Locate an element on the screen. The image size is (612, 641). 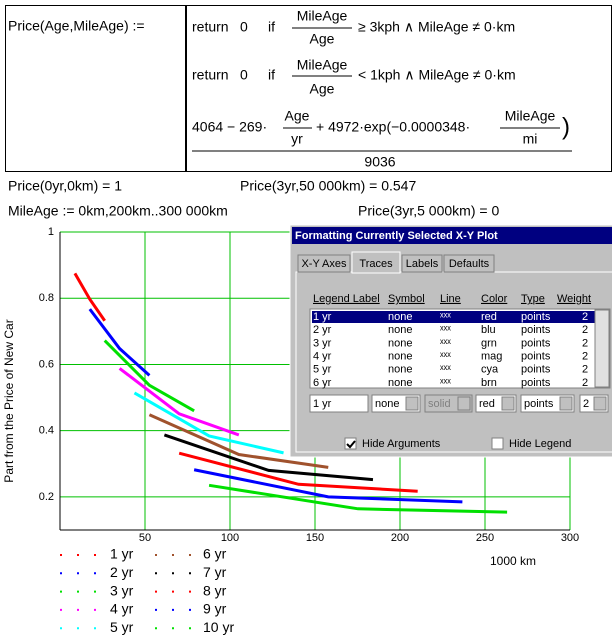
list-cell: 2 yr is located at coordinates (322, 330).